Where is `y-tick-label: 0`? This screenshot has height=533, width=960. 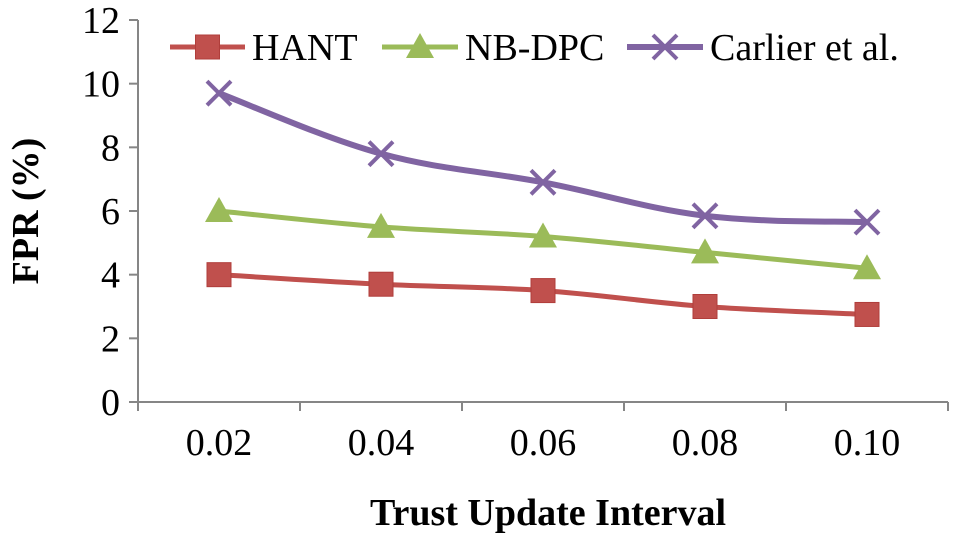 y-tick-label: 0 is located at coordinates (110, 403).